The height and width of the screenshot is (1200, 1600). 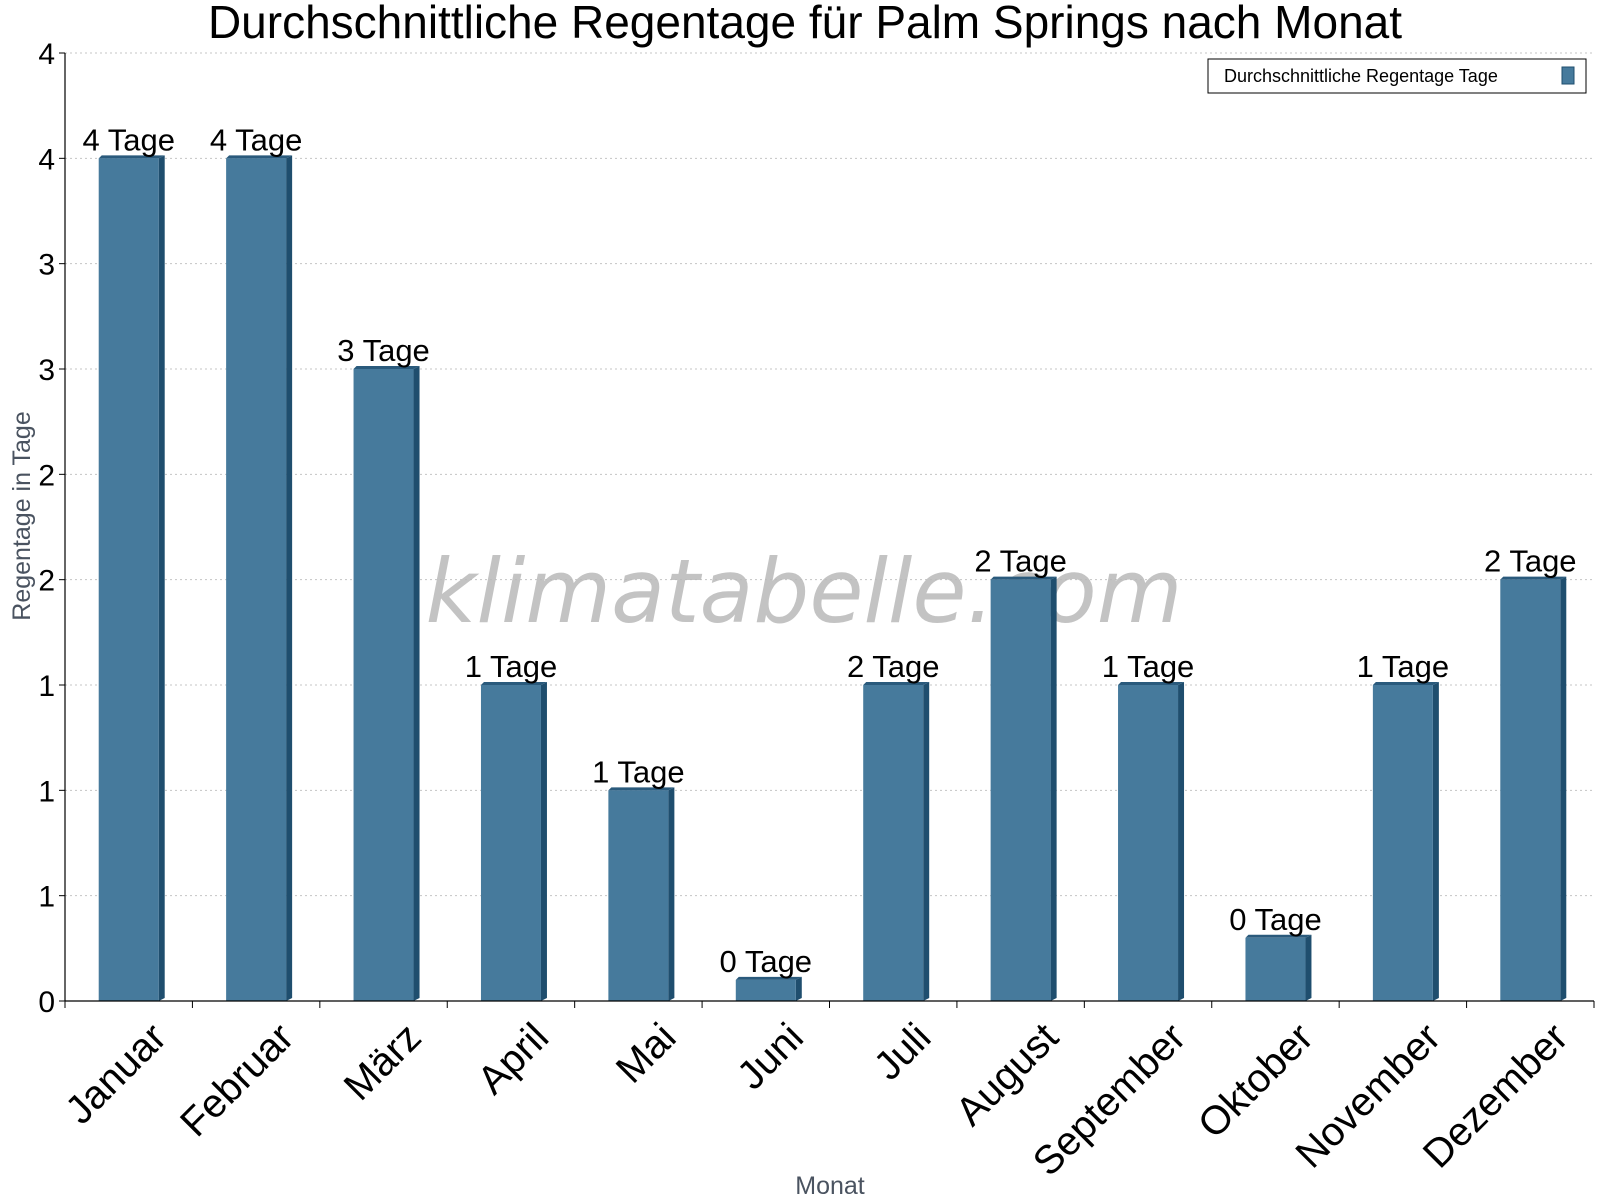 What do you see at coordinates (116, 1074) in the screenshot?
I see `x-tick-label: Januar` at bounding box center [116, 1074].